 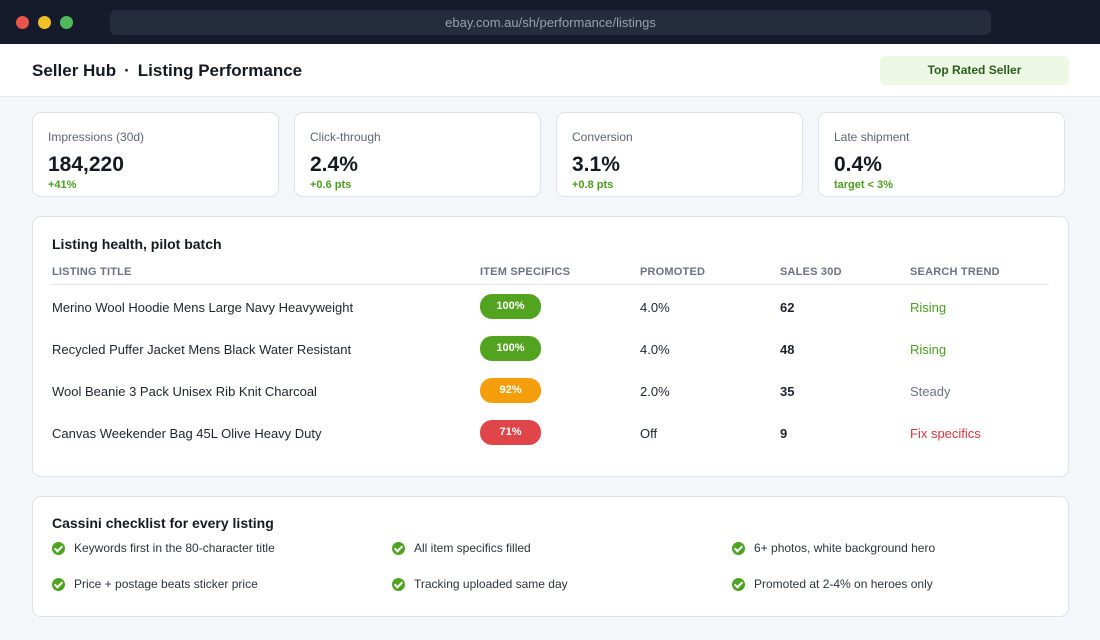 I want to click on browser-titlebar: ebay.com.au/sh/performance/listings, so click(x=550, y=22).